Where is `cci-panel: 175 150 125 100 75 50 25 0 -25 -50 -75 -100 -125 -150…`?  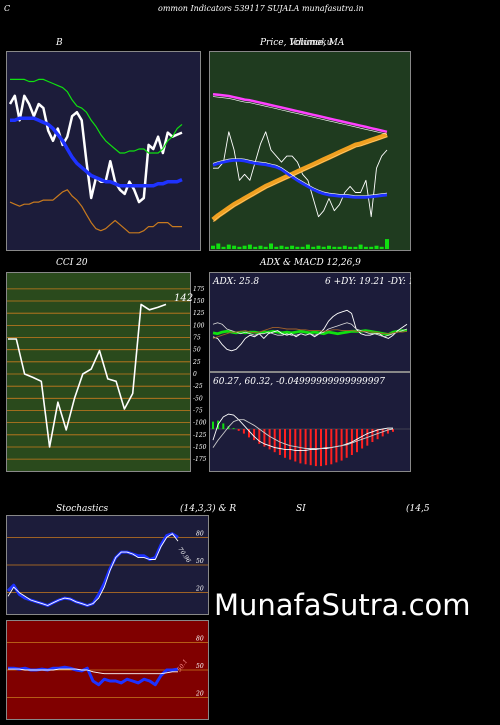 cci-panel: 175 150 125 100 75 50 25 0 -25 -50 -75 -100 -125 -150… is located at coordinates (106, 372).